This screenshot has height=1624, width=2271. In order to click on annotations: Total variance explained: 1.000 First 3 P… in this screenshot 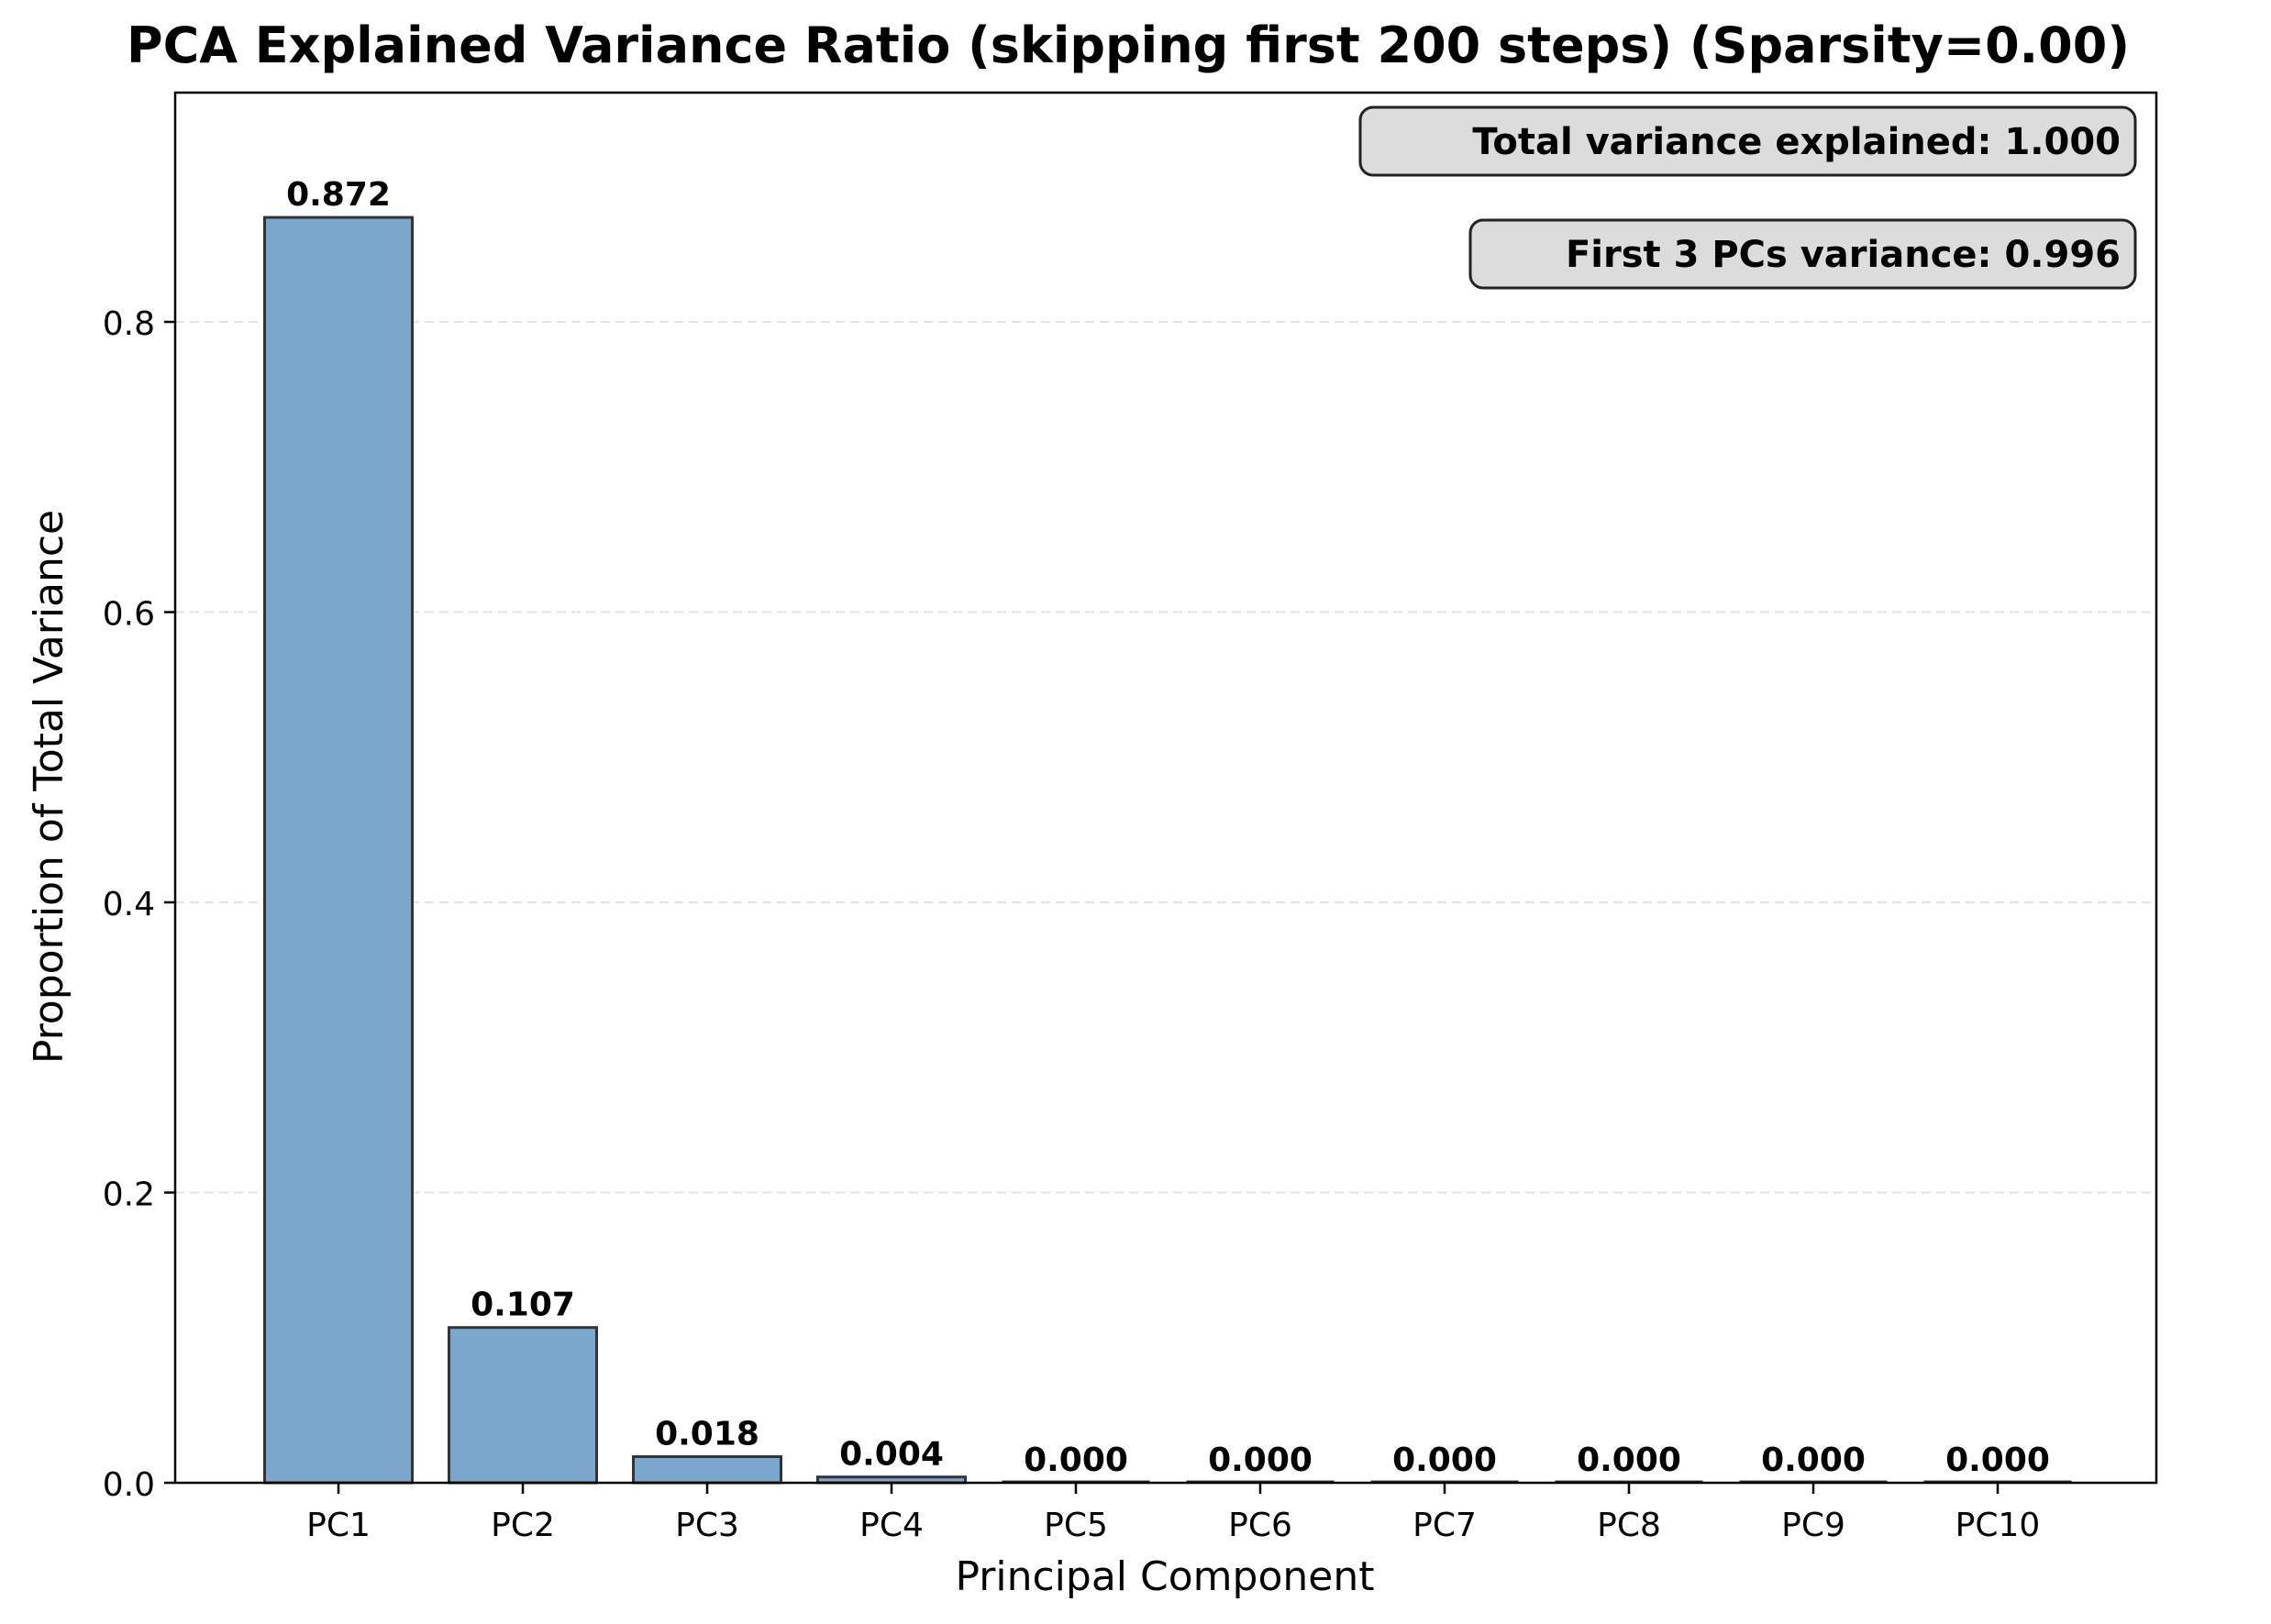, I will do `click(1747, 197)`.